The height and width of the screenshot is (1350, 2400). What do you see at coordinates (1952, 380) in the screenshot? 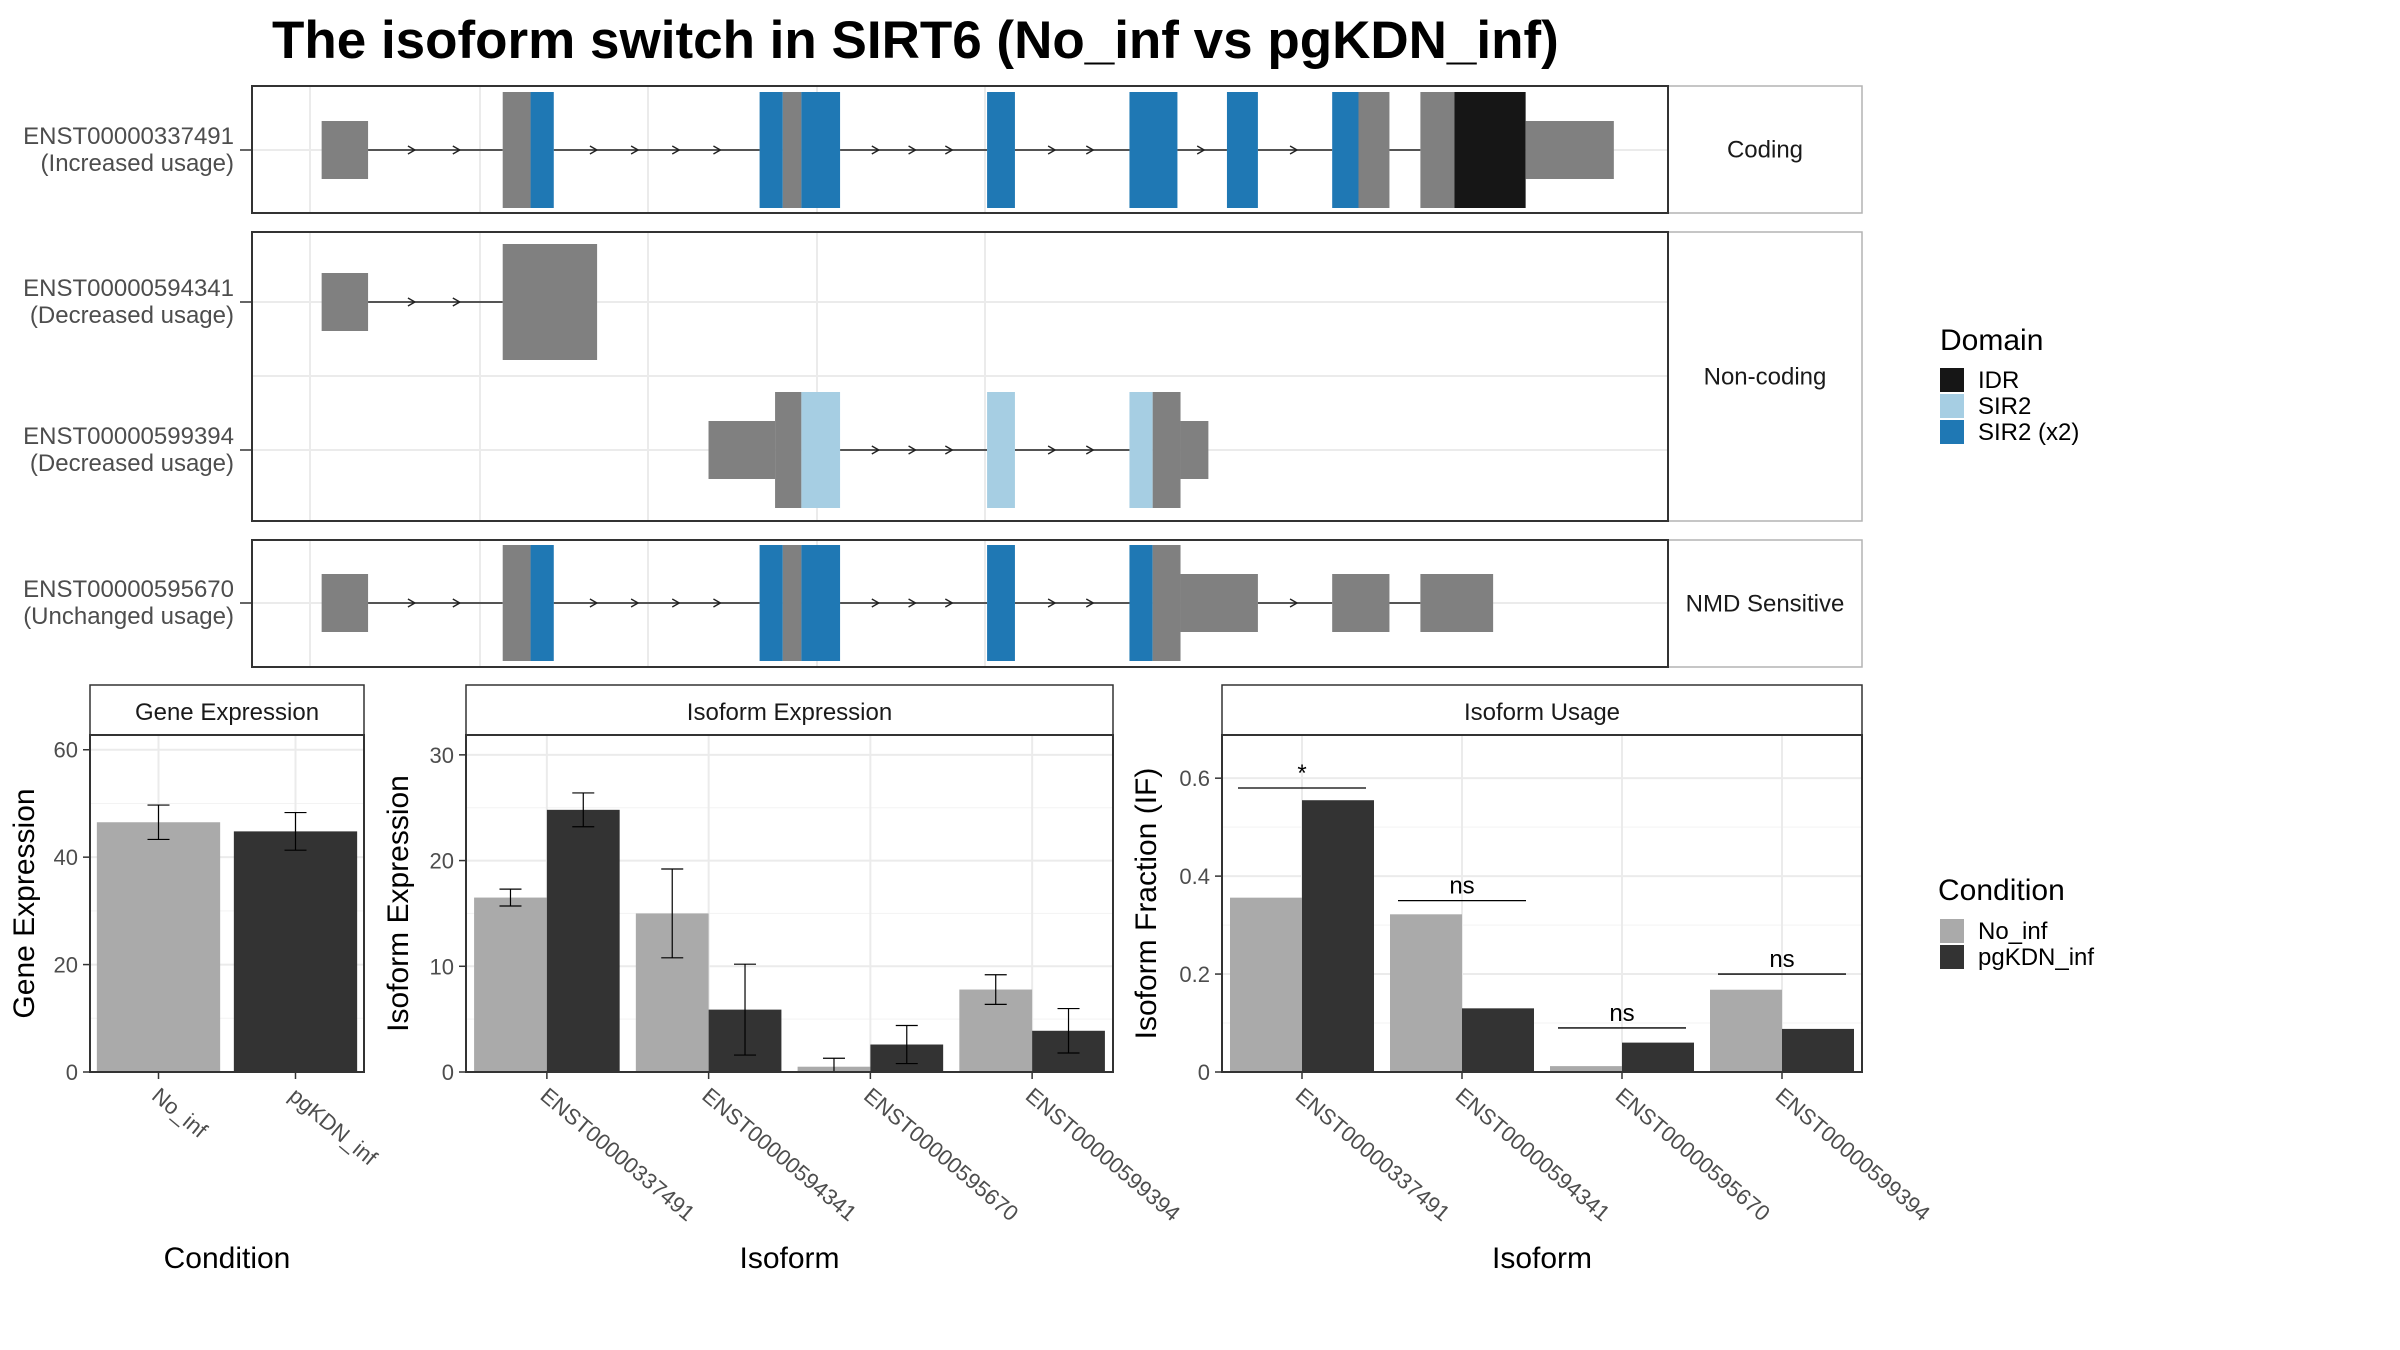
I see `legend-key-idr` at bounding box center [1952, 380].